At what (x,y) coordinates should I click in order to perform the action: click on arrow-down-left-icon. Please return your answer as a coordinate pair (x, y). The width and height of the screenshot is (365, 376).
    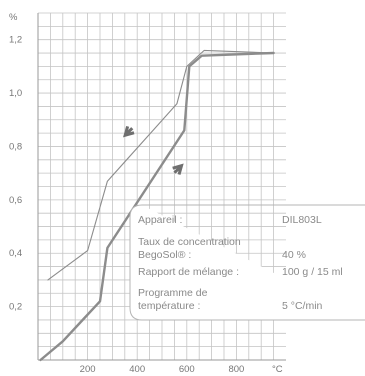
    Looking at the image, I should click on (129, 131).